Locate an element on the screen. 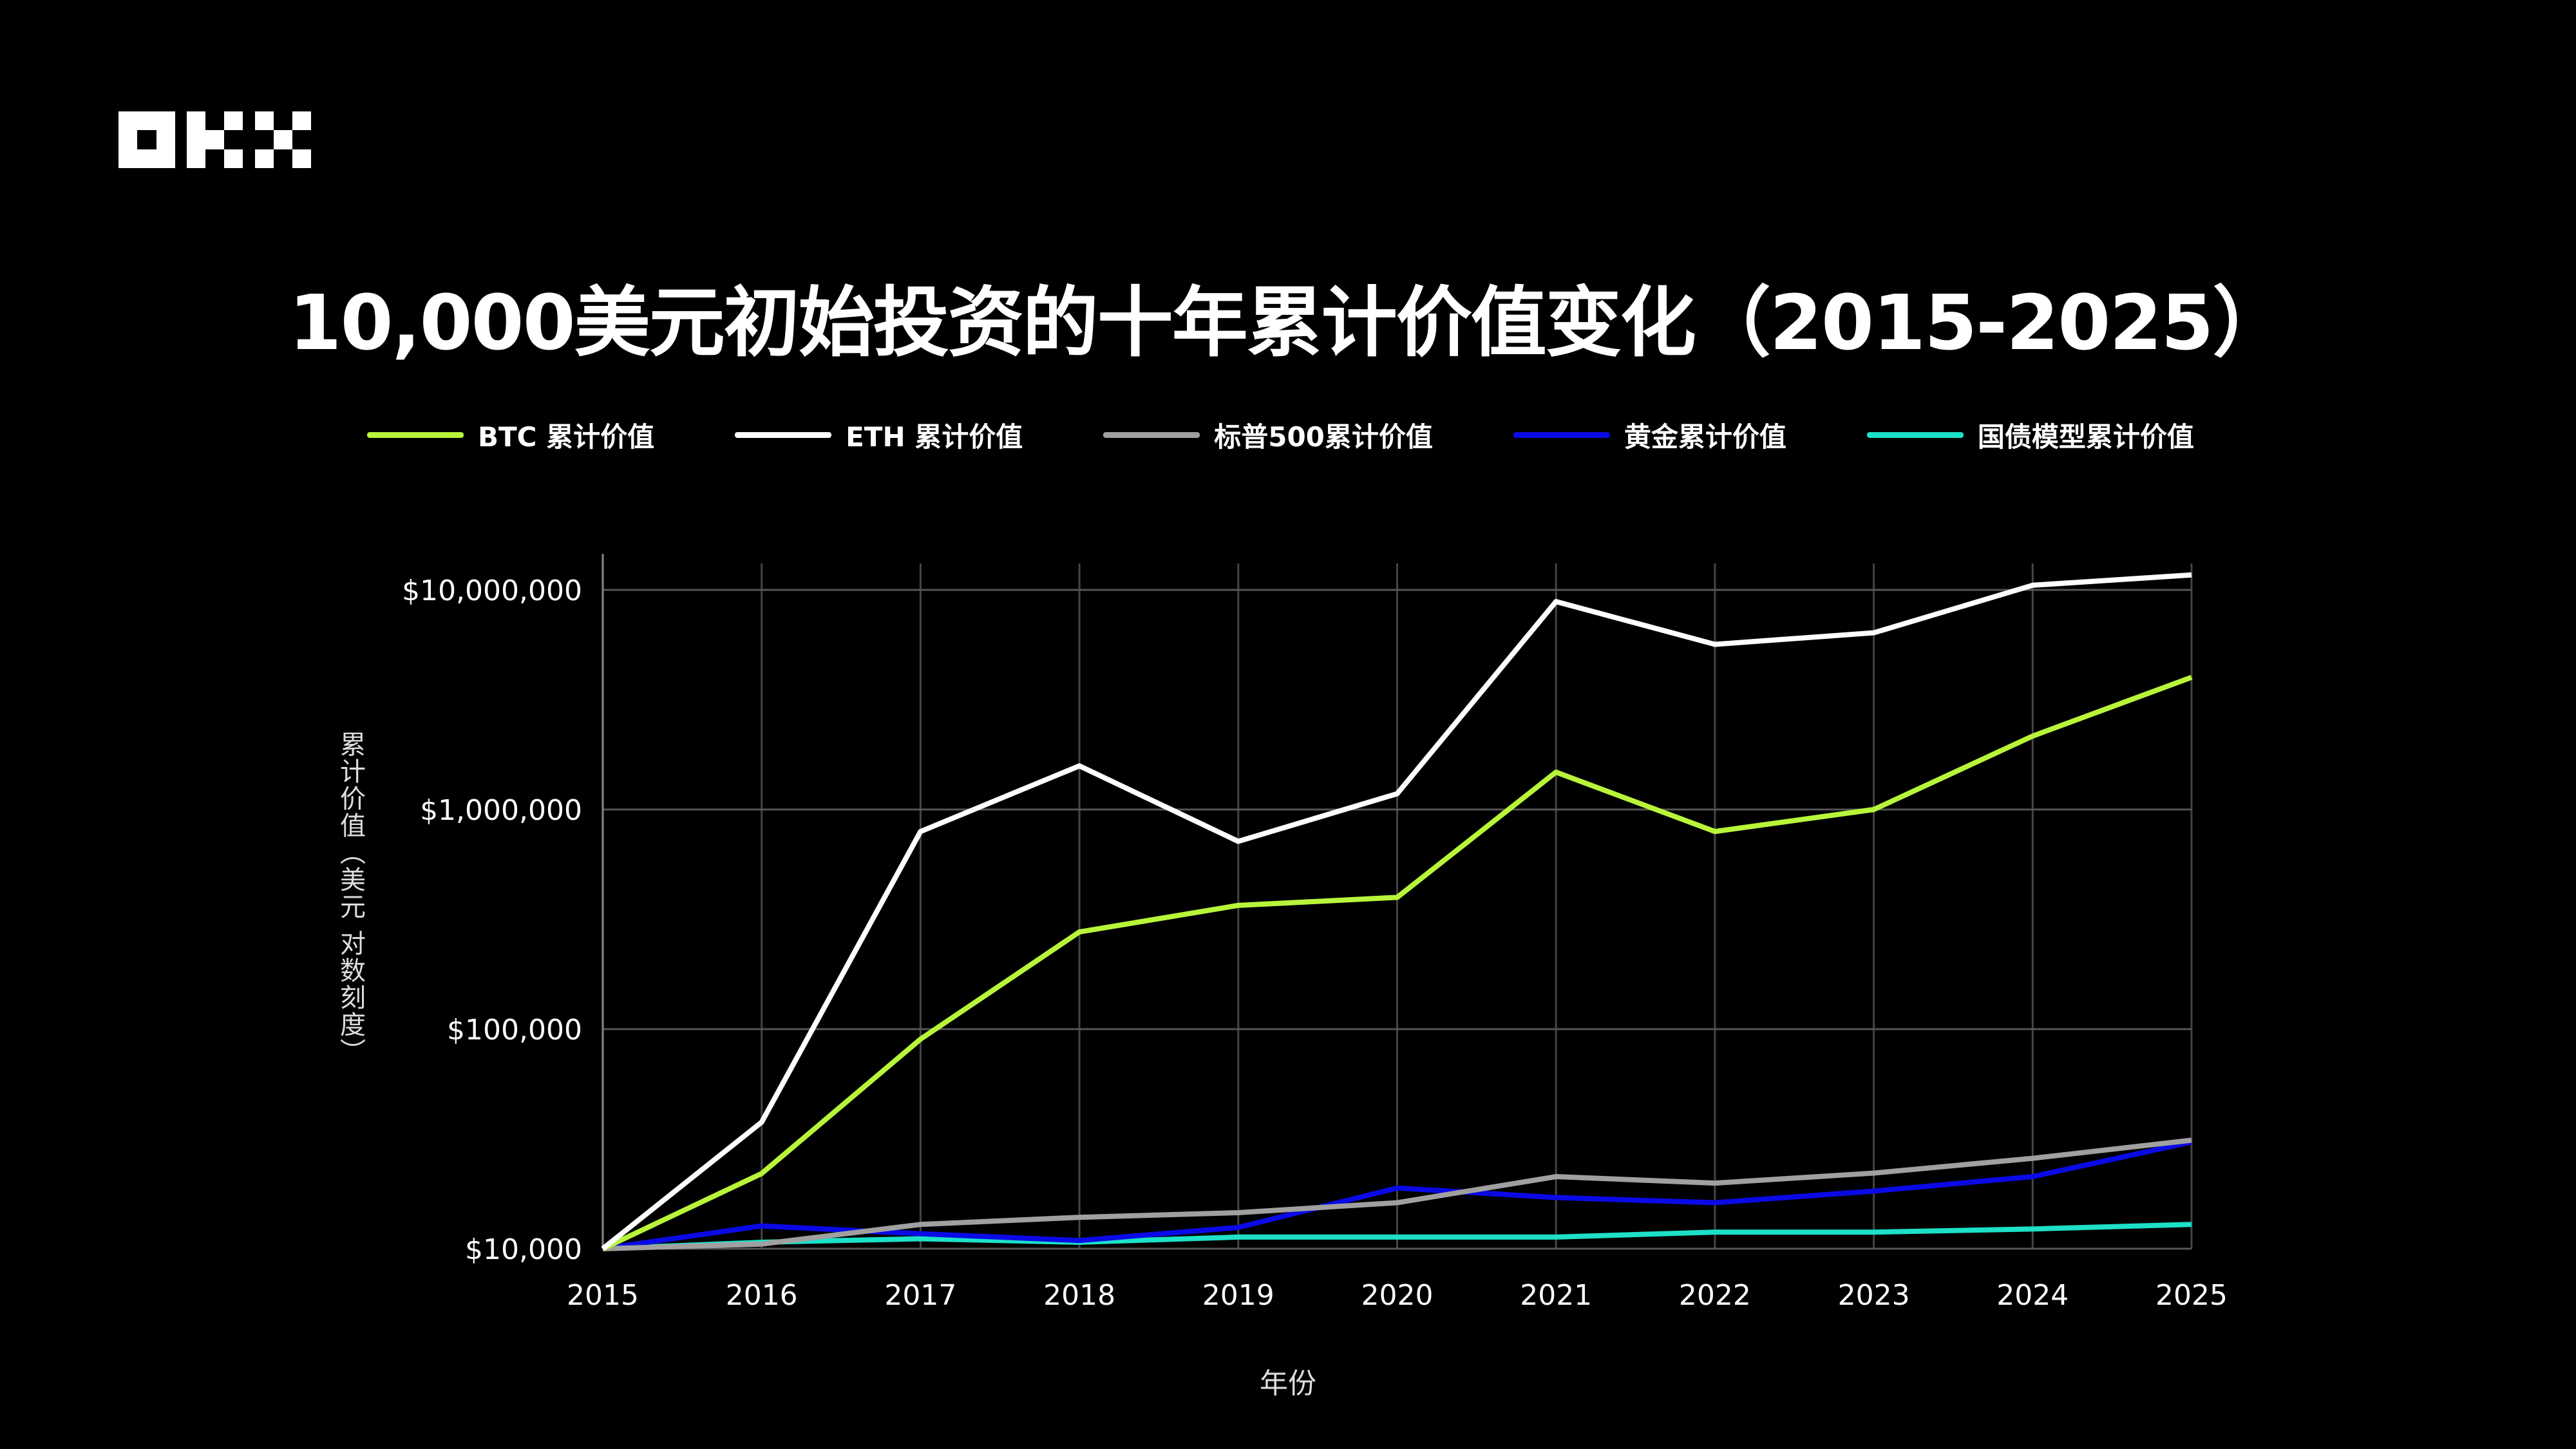  legend-label: ETH 累计价值 is located at coordinates (935, 437).